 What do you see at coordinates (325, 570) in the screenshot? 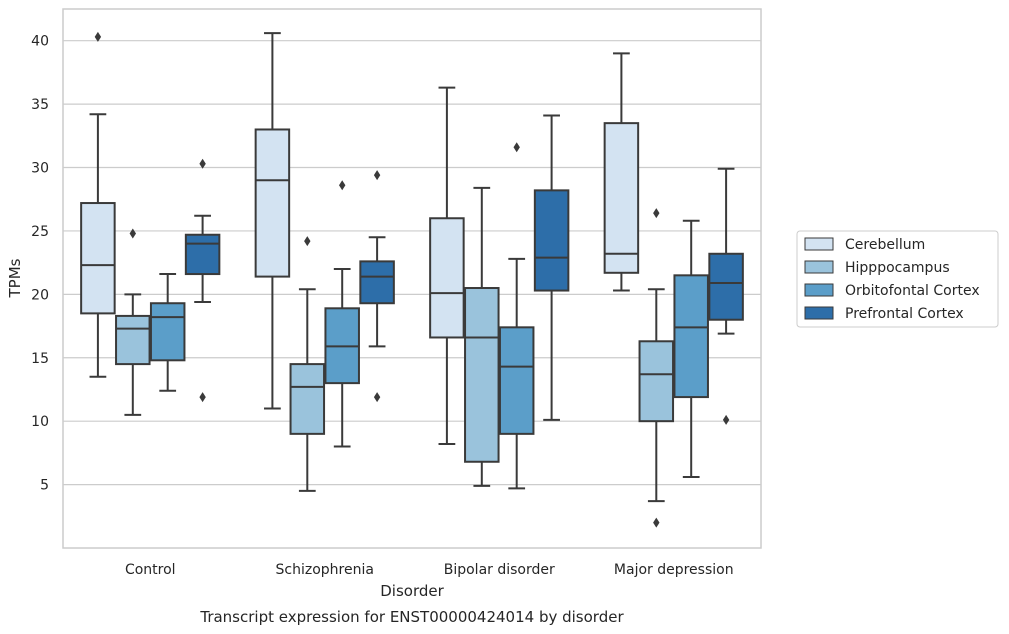
I see `x-tick-label: Schizophrenia` at bounding box center [325, 570].